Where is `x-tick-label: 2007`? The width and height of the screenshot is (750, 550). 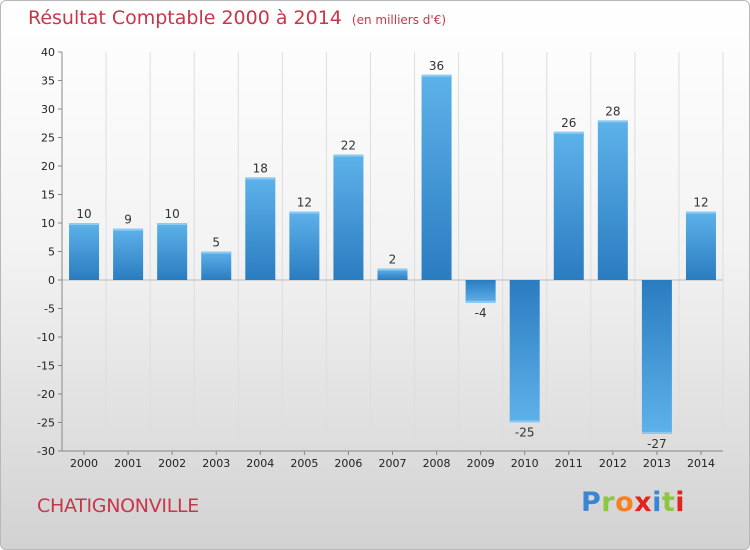
x-tick-label: 2007 is located at coordinates (393, 463).